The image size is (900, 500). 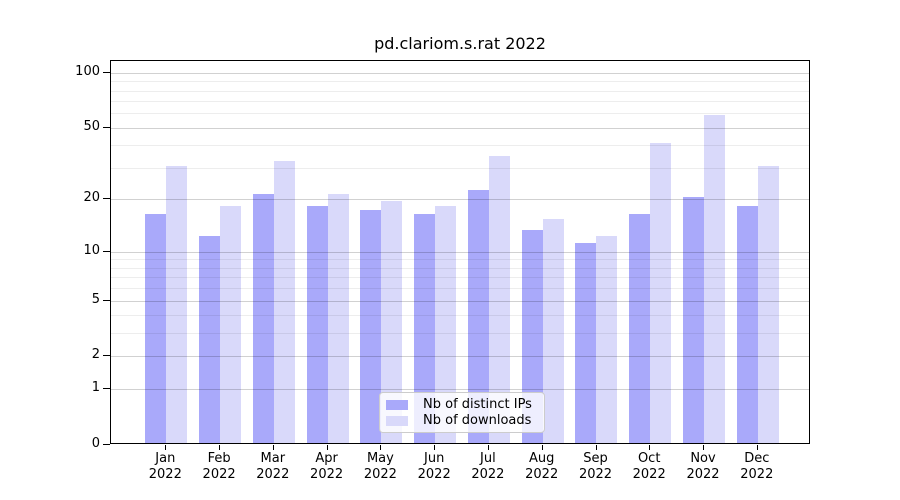 I want to click on legend-item-downloads: Nb of downloads, so click(x=462, y=420).